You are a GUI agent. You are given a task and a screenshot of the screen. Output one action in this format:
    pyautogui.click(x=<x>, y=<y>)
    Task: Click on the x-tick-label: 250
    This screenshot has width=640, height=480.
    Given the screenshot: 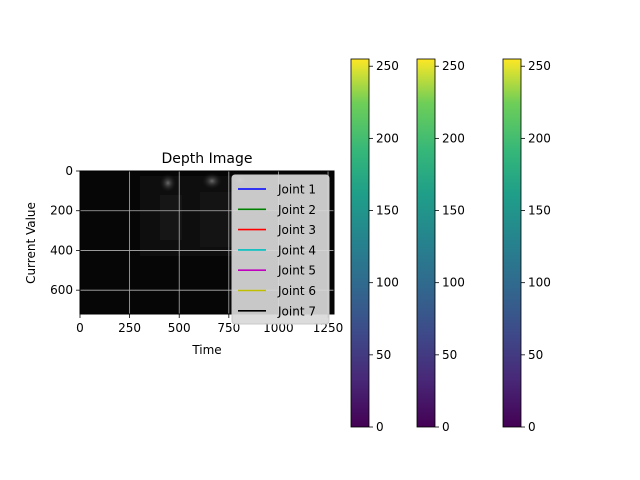 What is the action you would take?
    pyautogui.click(x=129, y=328)
    